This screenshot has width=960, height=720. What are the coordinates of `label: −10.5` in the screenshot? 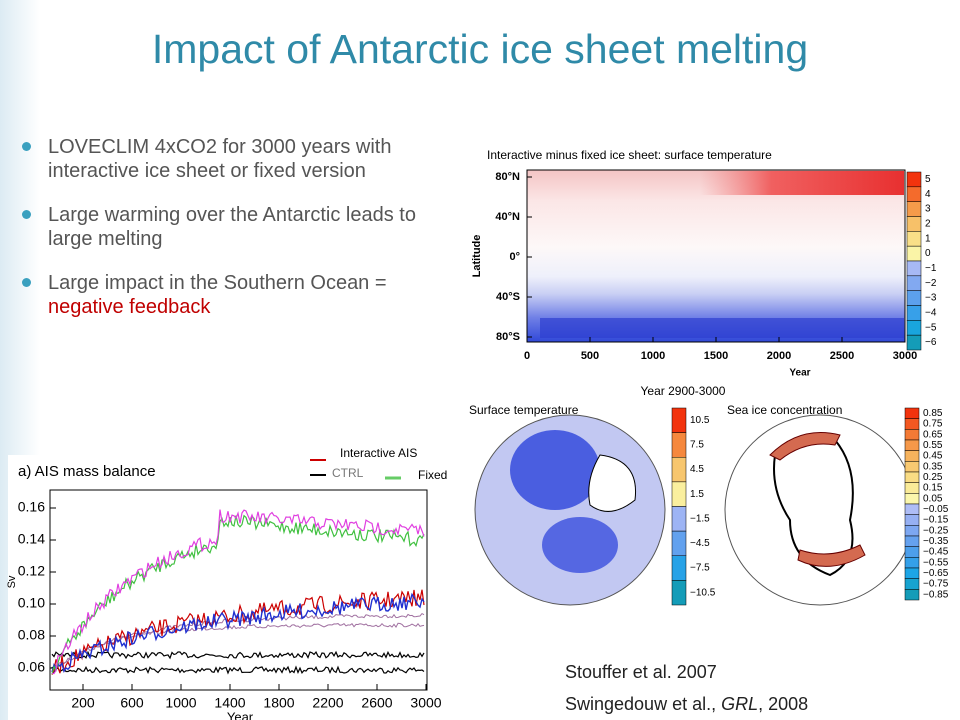 It's located at (703, 592).